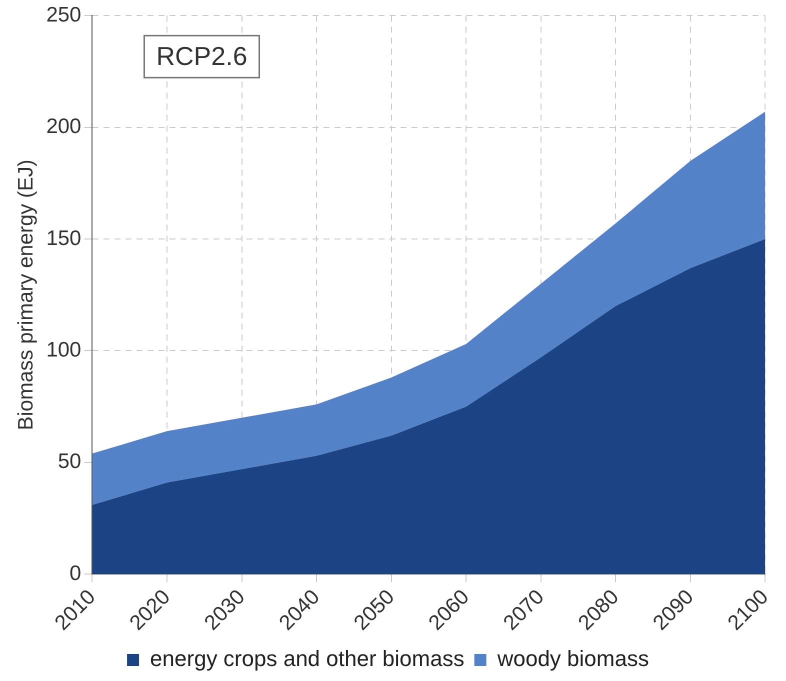 The image size is (786, 681). What do you see at coordinates (64, 14) in the screenshot?
I see `y-tick-label: 250` at bounding box center [64, 14].